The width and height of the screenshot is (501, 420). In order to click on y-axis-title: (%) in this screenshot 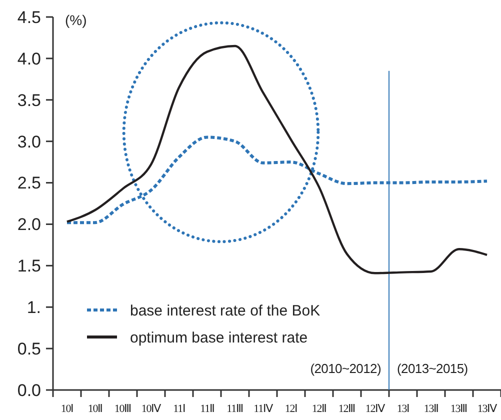, I will do `click(76, 20)`.